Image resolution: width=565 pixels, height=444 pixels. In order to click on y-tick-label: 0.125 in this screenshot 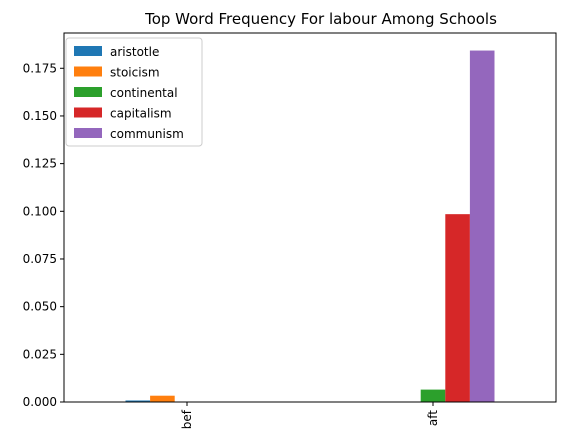, I will do `click(40, 164)`.